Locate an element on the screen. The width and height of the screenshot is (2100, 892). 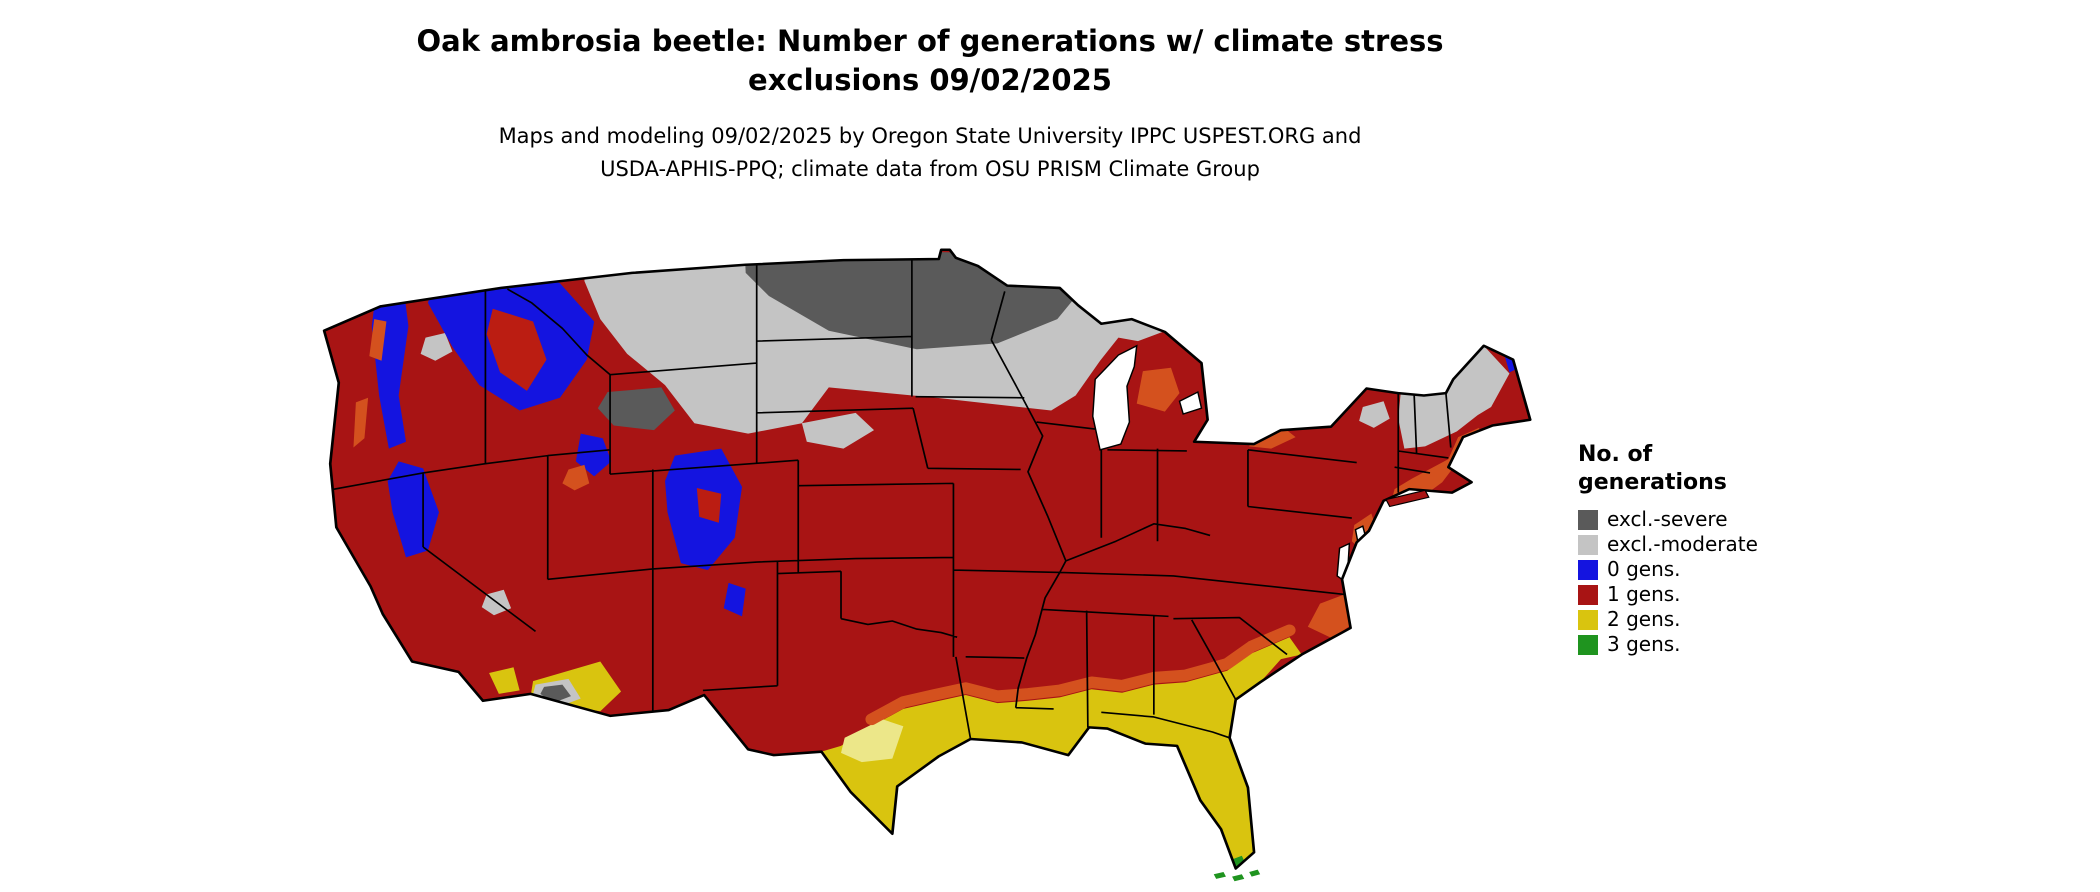
legend-item-excl-moderate: excl.-moderate is located at coordinates (1728, 544).